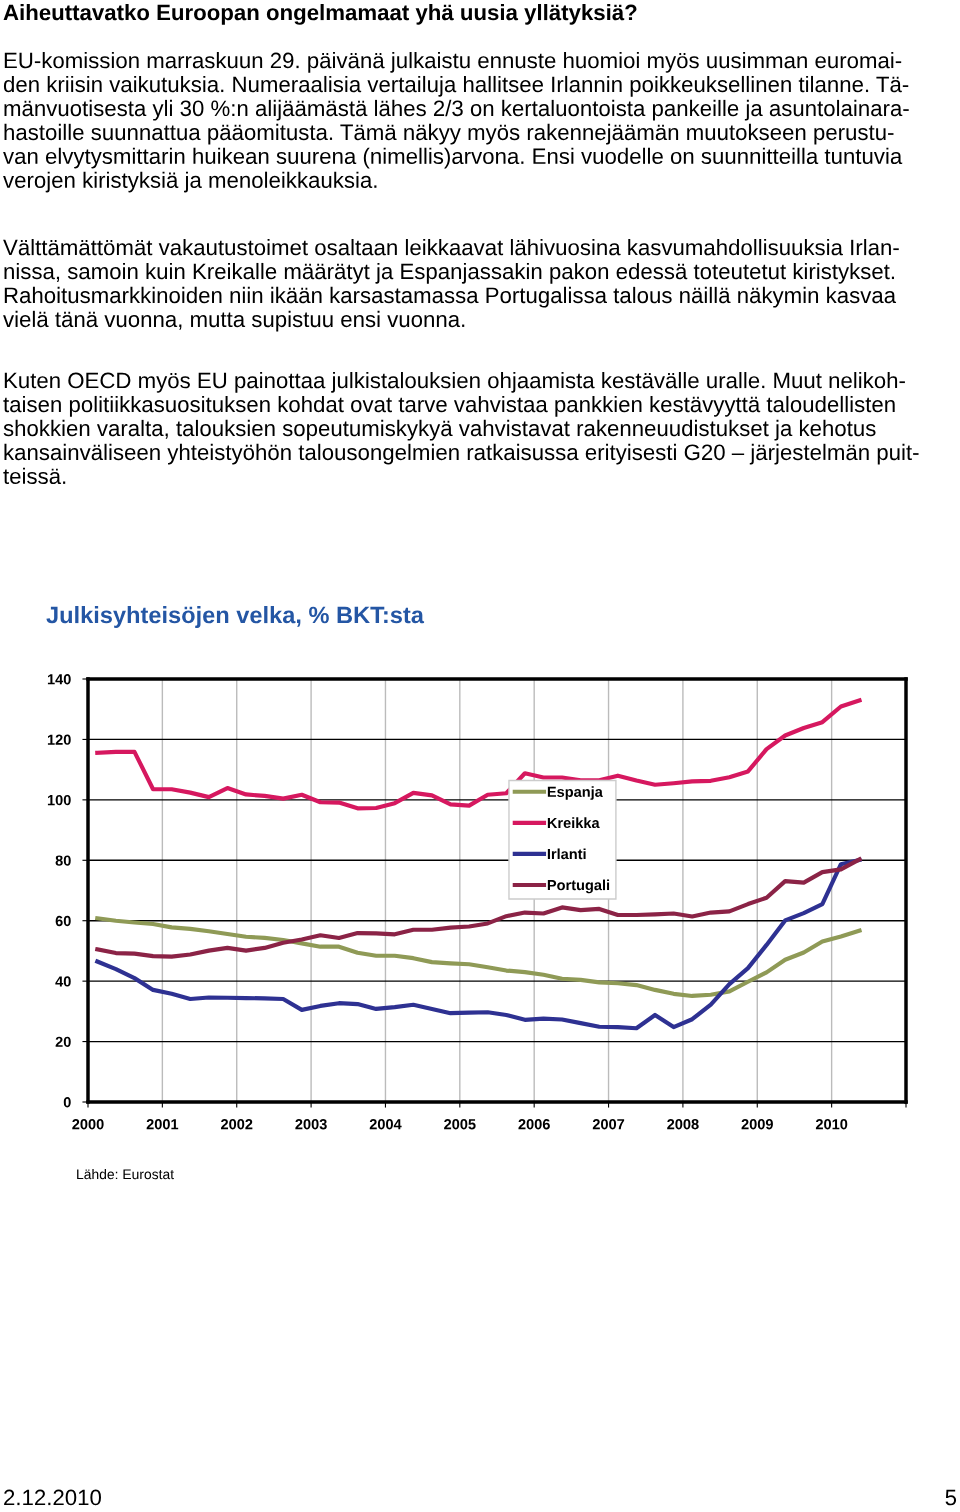 This screenshot has height=1512, width=960. What do you see at coordinates (311, 1124) in the screenshot?
I see `x-tick-label: 2003` at bounding box center [311, 1124].